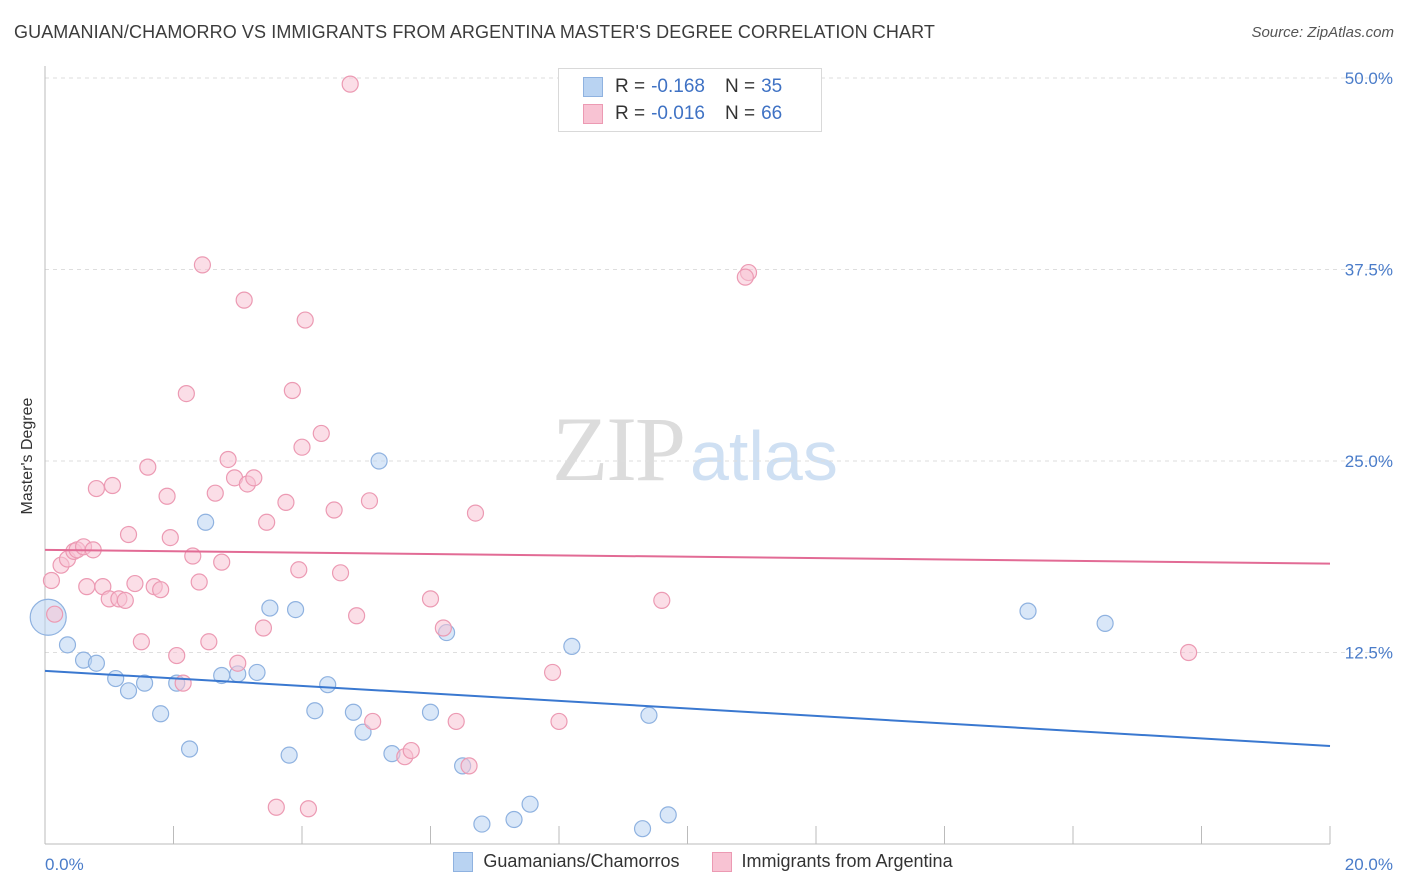 The height and width of the screenshot is (892, 1406). Describe the element at coordinates (581, 861) in the screenshot. I see `legend-label-guamanians: Guamanians/Chamorros` at that location.